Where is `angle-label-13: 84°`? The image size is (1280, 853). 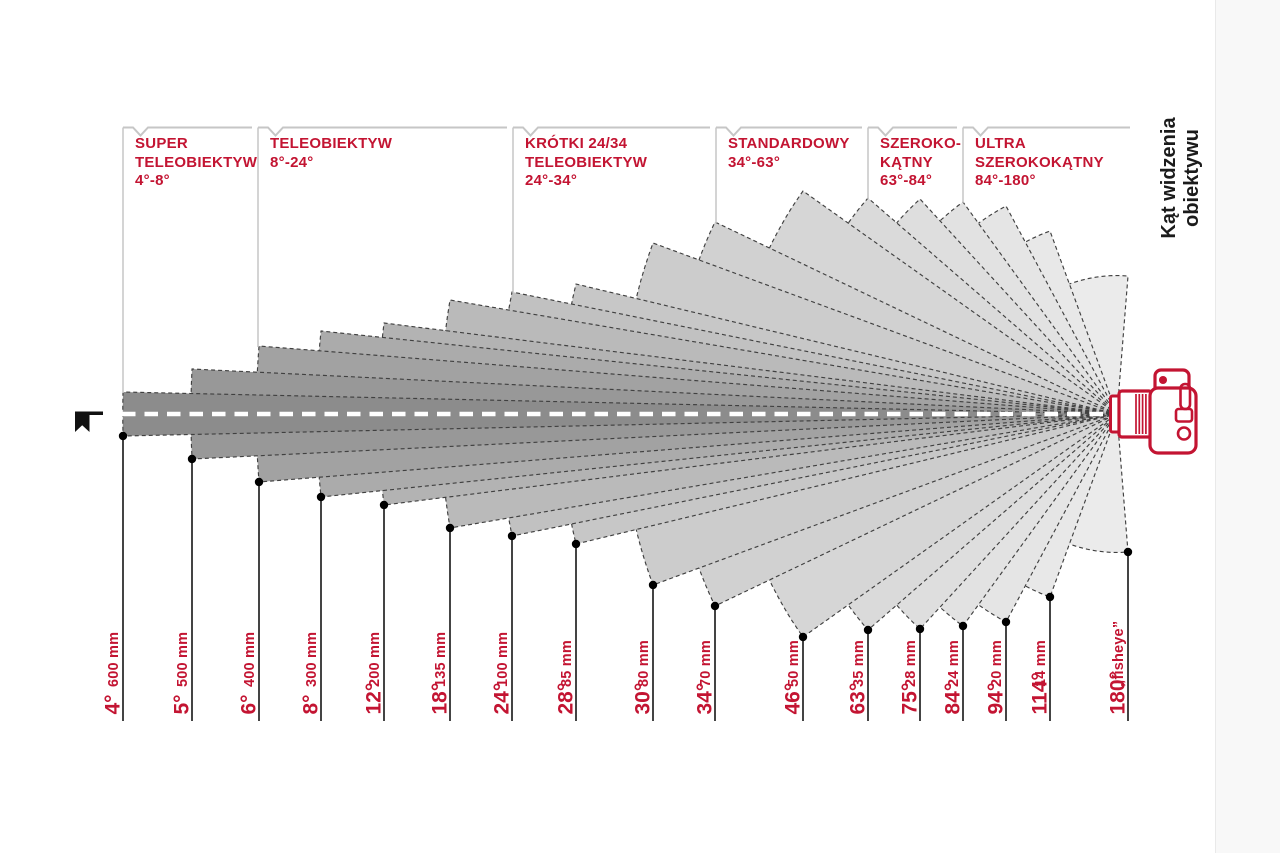 angle-label-13: 84° is located at coordinates (953, 699).